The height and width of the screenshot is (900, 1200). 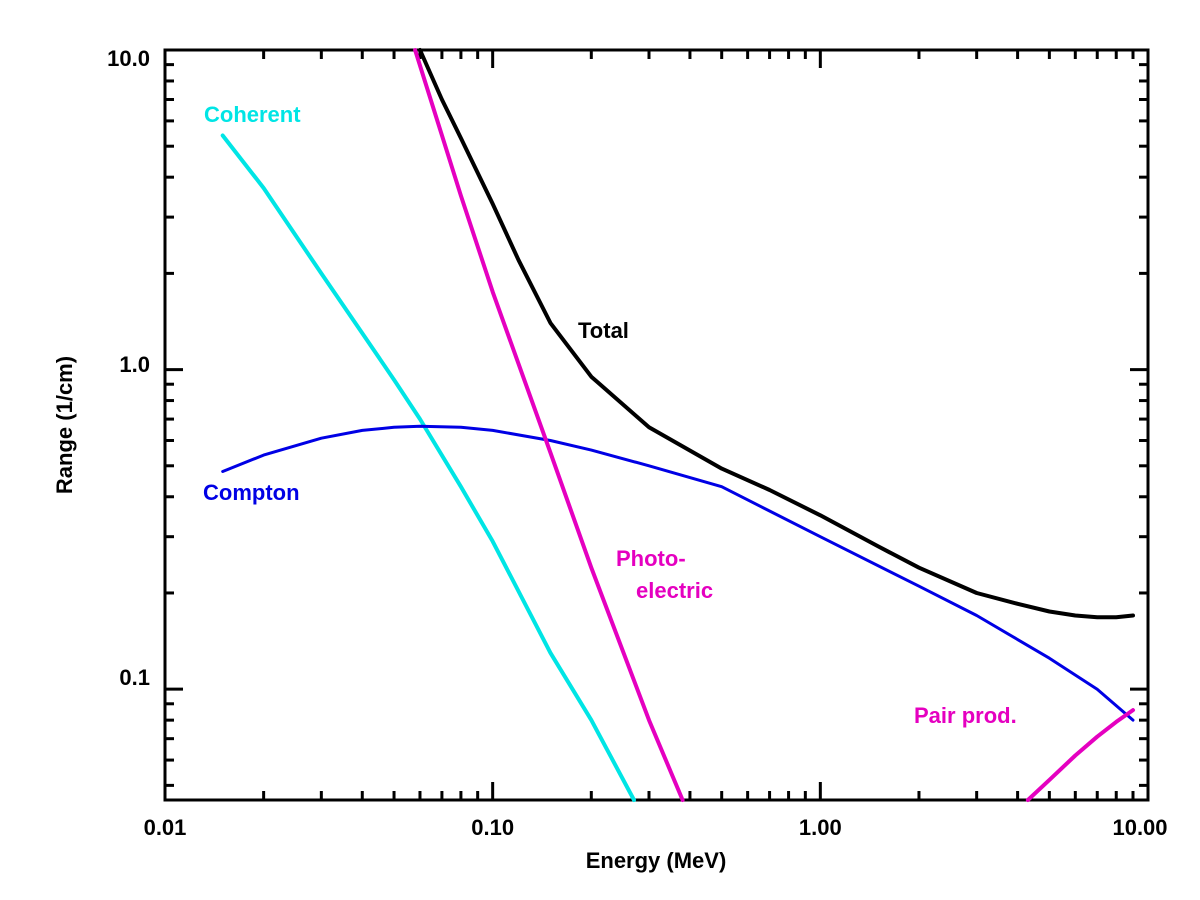 What do you see at coordinates (128, 58) in the screenshot?
I see `y-tick-label: 10.0` at bounding box center [128, 58].